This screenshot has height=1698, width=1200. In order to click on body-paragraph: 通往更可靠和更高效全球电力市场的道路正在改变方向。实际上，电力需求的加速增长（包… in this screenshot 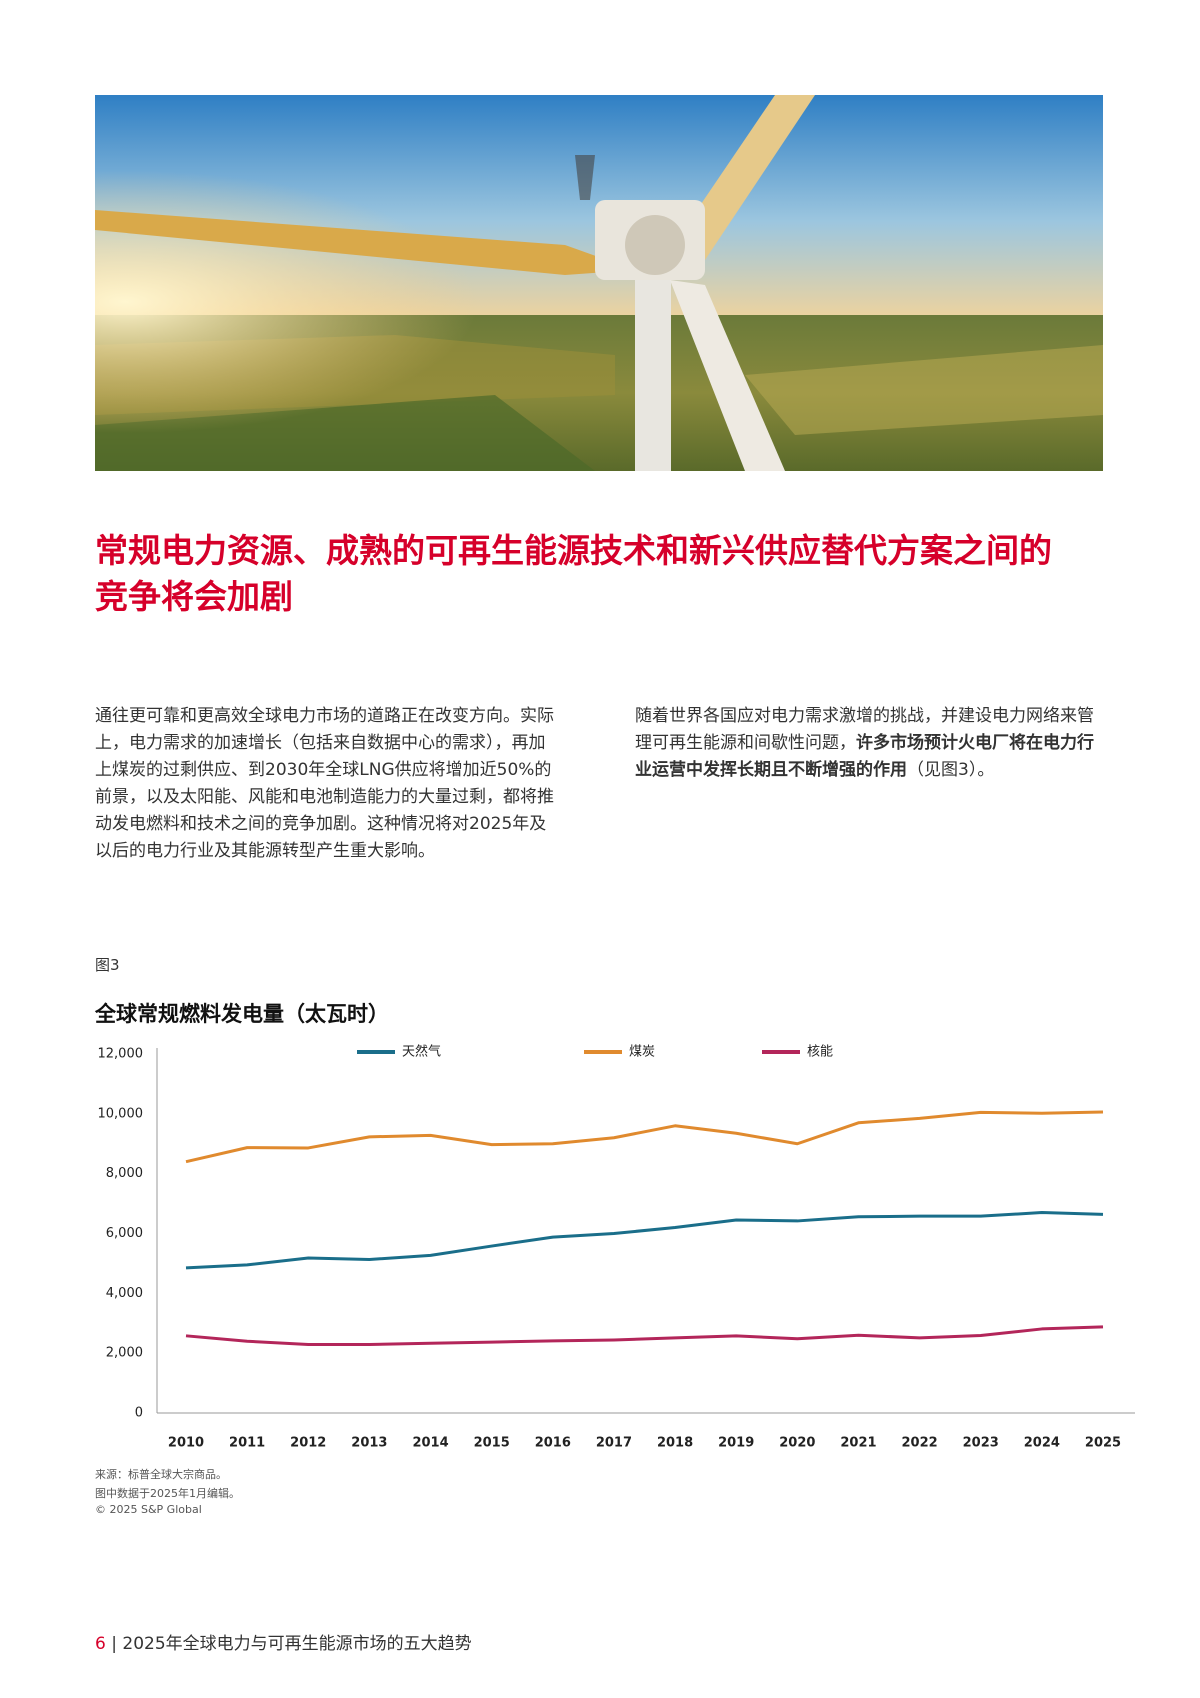, I will do `click(324, 783)`.